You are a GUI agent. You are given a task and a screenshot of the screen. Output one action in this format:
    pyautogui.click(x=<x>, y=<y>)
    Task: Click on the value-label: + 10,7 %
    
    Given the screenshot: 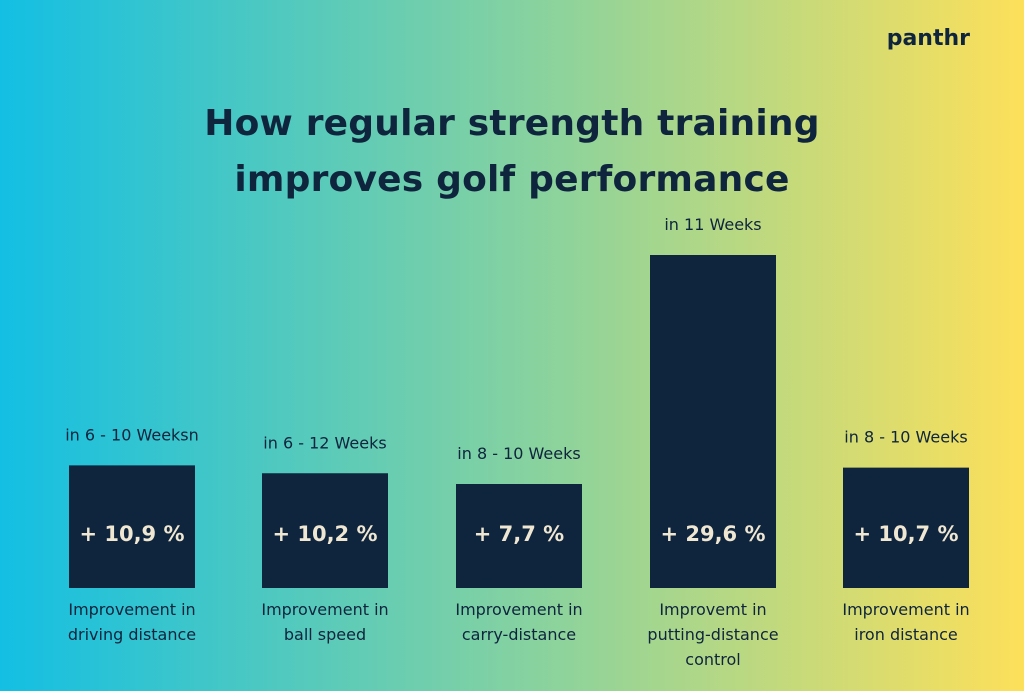 What is the action you would take?
    pyautogui.click(x=905, y=534)
    